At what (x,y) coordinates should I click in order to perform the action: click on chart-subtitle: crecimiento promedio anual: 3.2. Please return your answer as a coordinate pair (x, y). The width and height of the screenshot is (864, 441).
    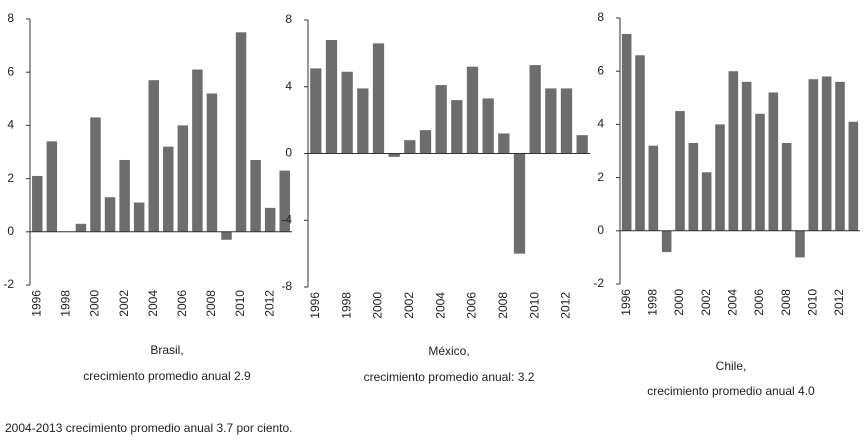
    Looking at the image, I should click on (449, 377).